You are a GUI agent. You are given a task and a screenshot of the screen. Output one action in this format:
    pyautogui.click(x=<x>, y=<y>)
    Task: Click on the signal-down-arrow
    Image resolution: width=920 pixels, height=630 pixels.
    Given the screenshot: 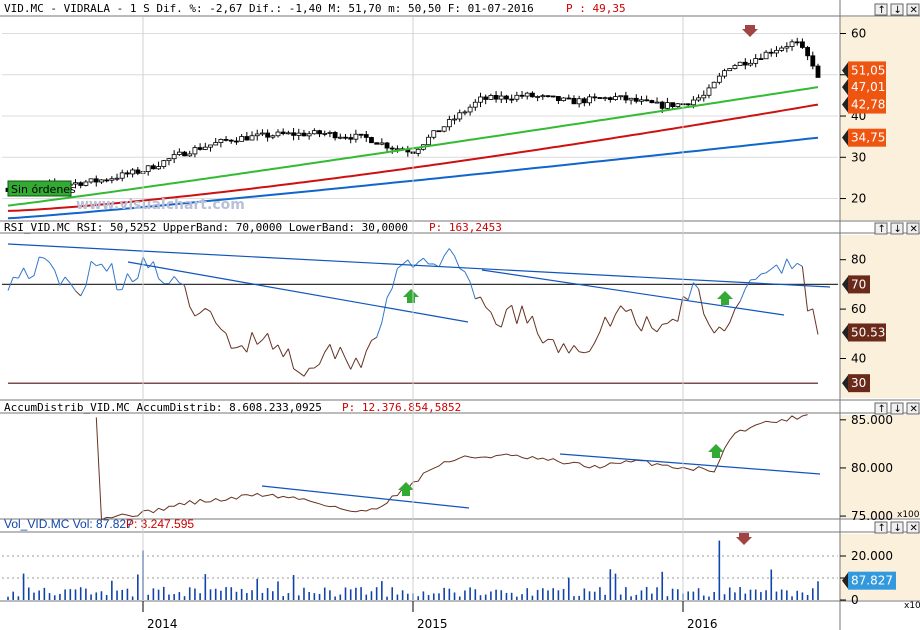 What is the action you would take?
    pyautogui.click(x=744, y=539)
    